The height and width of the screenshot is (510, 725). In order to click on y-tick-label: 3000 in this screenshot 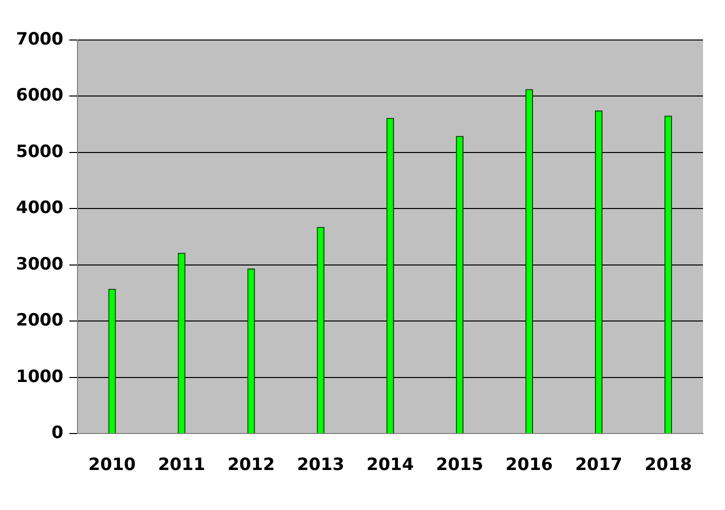, I will do `click(40, 264)`.